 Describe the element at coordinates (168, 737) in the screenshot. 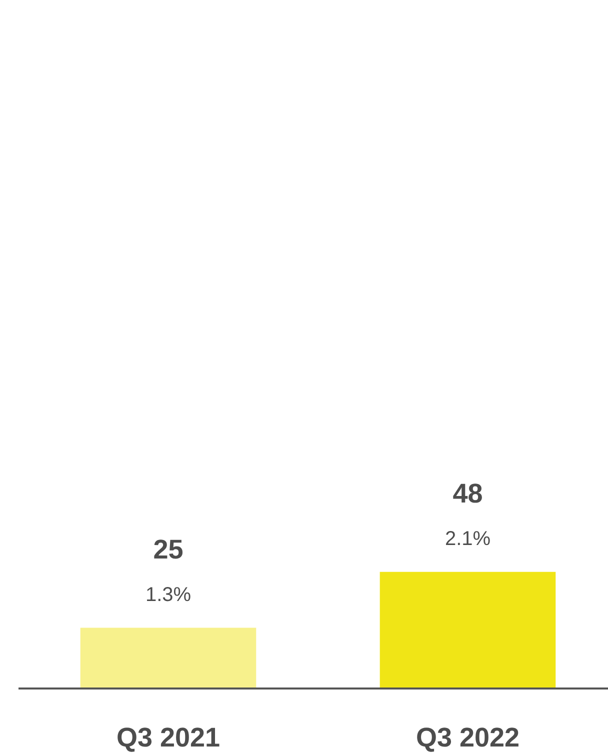

I see `x-tick-label: Q3 2021` at that location.